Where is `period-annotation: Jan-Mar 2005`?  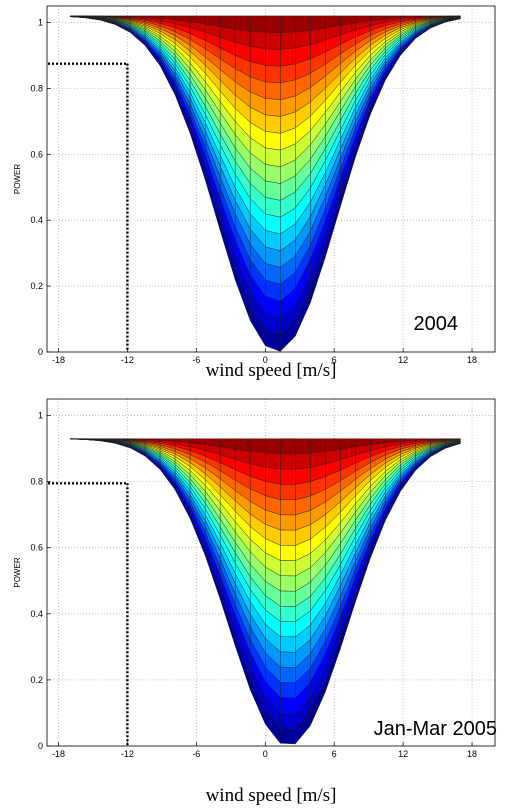 period-annotation: Jan-Mar 2005 is located at coordinates (435, 729).